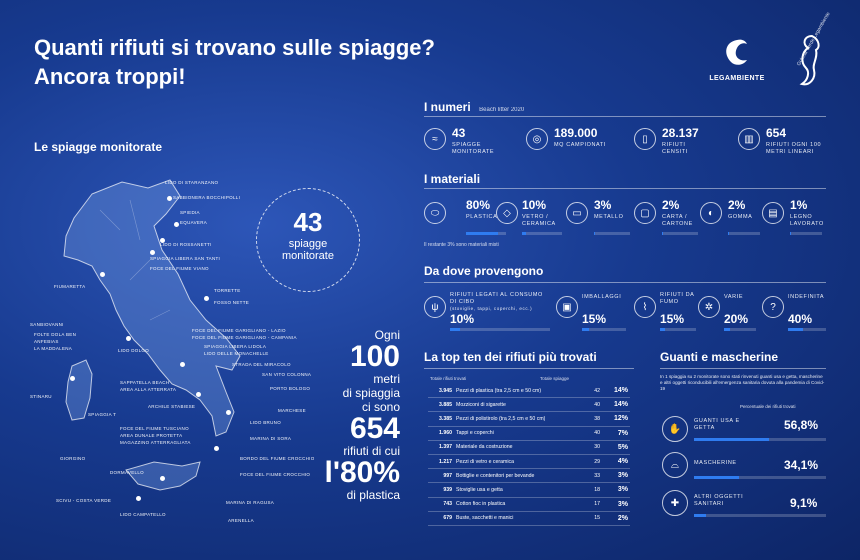 This screenshot has width=860, height=560. I want to click on plastic-icon: ⬭, so click(435, 213).